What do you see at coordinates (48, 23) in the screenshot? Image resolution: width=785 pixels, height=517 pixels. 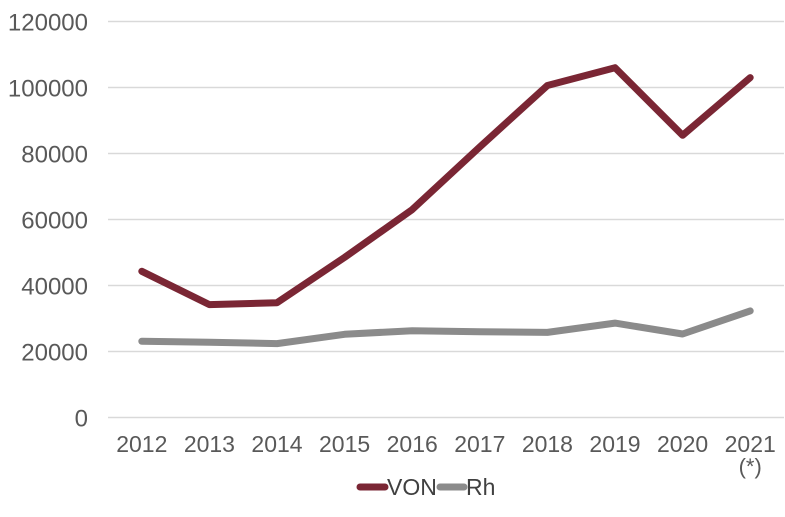 I see `y-tick-label-120000: 120000` at bounding box center [48, 23].